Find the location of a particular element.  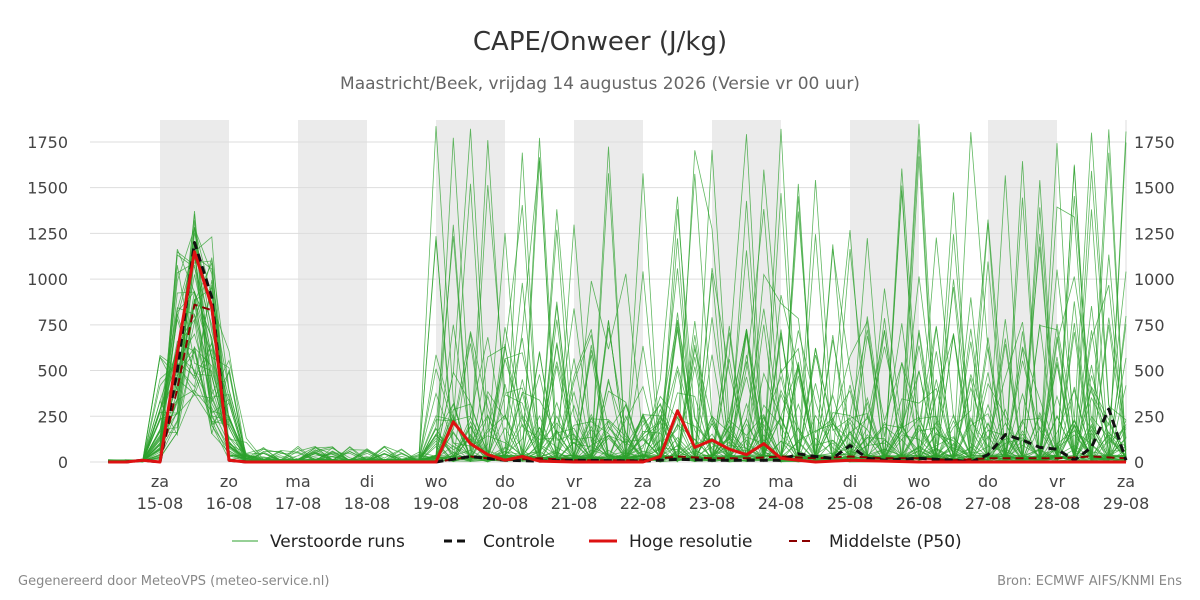

y-tick-label-left: 1250 is located at coordinates (47, 233).